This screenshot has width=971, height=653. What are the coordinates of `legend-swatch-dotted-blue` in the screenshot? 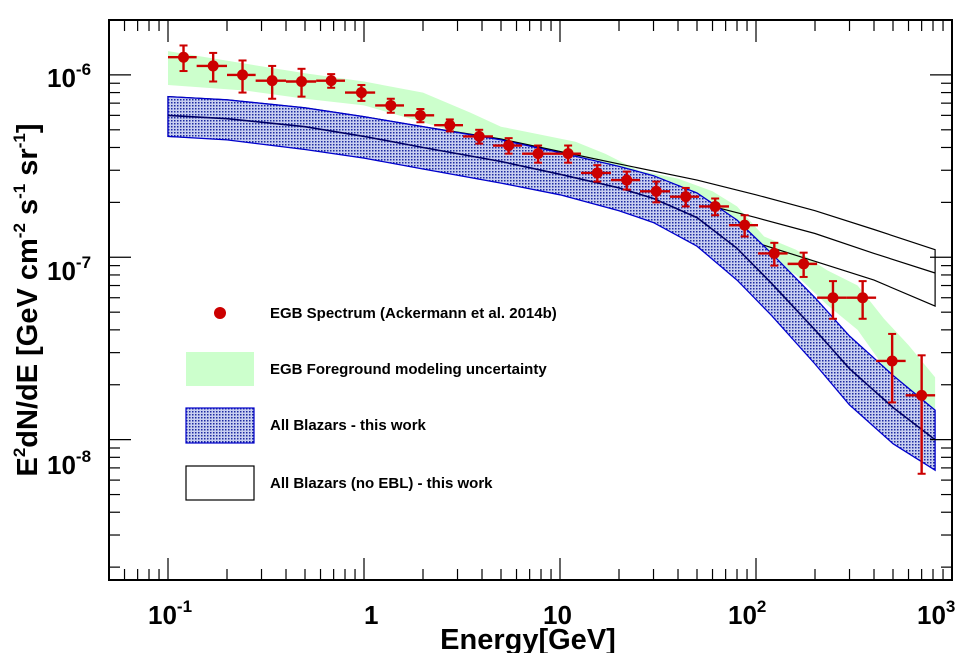 It's located at (220, 425).